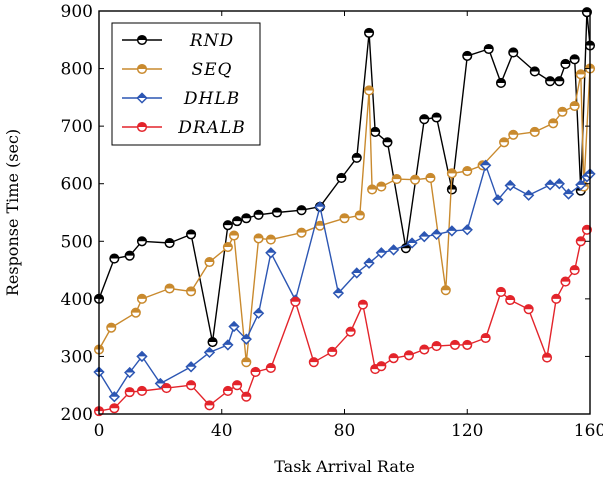 The image size is (603, 478). What do you see at coordinates (177, 70) in the screenshot?
I see `legend-entry-seq: SEQ` at bounding box center [177, 70].